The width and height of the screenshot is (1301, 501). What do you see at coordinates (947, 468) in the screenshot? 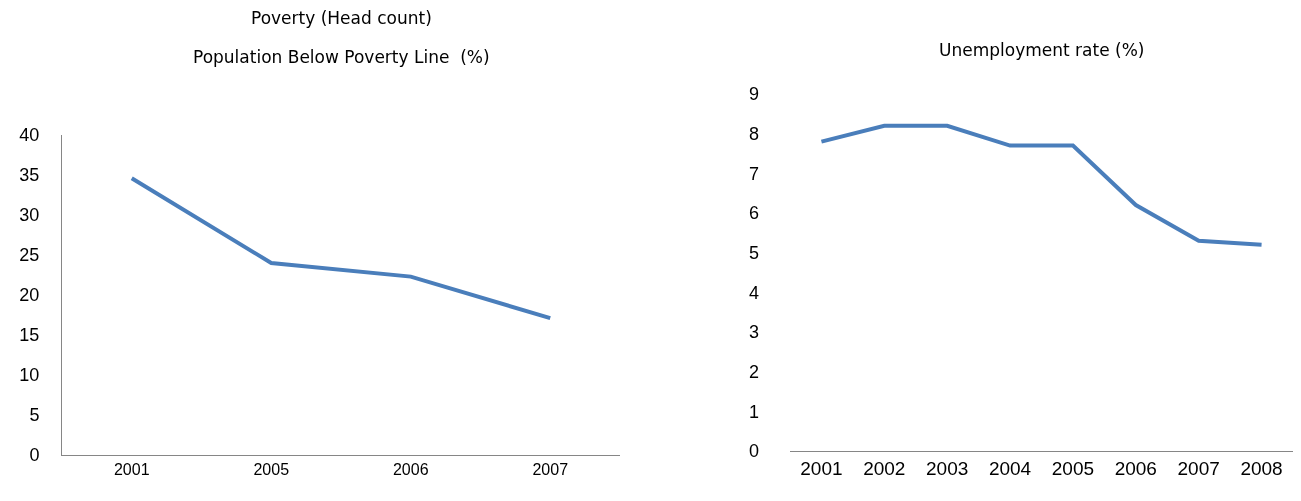
I see `x-tick-label: 2003` at bounding box center [947, 468].